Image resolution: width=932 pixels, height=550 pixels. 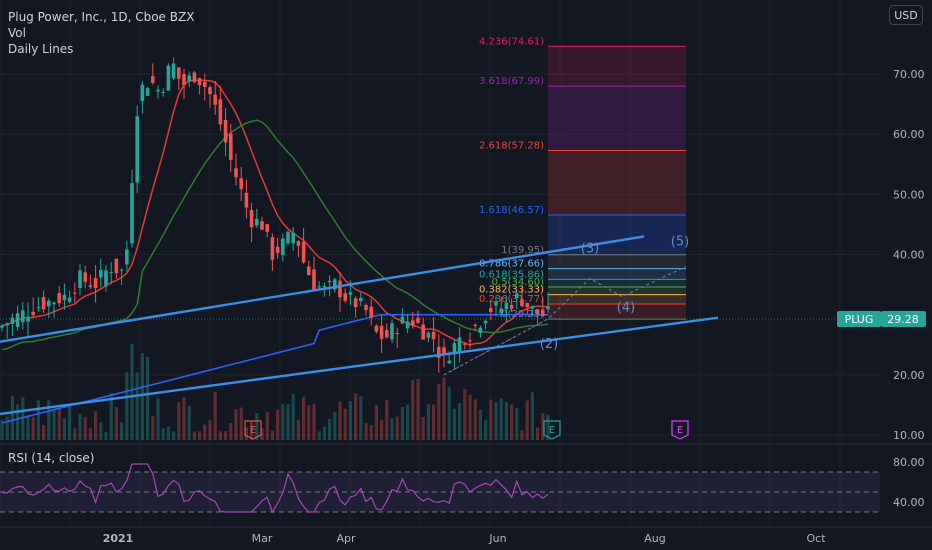 I want to click on last-price-value: 29.28, so click(x=903, y=319).